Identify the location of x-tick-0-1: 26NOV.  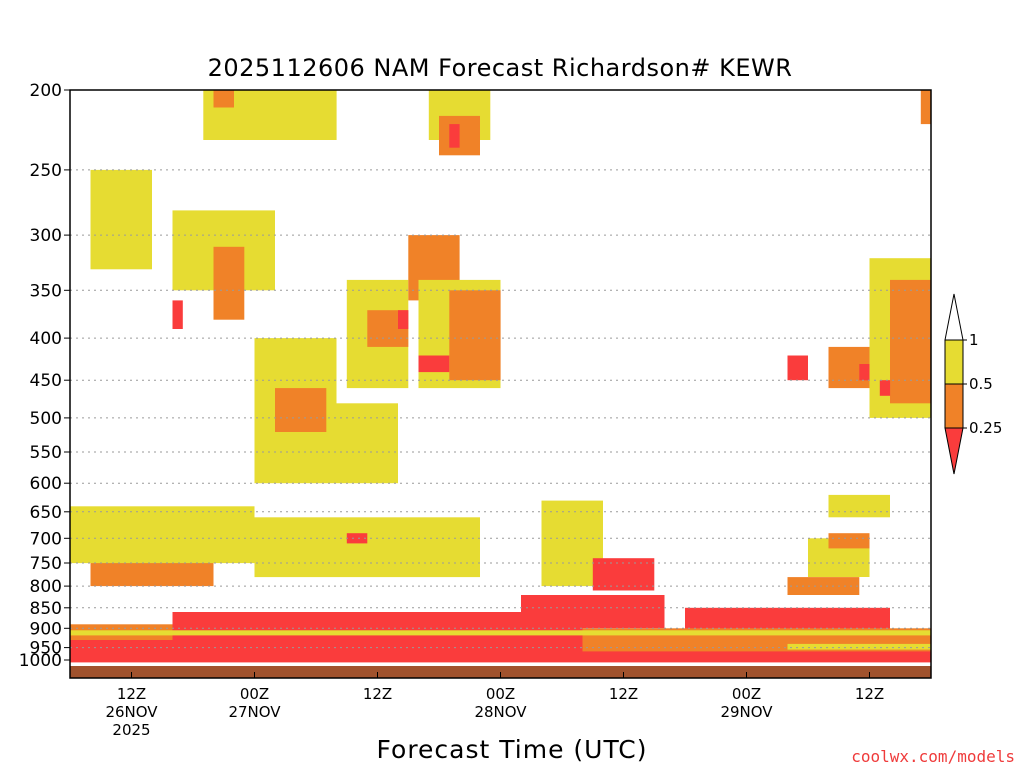
(131, 712).